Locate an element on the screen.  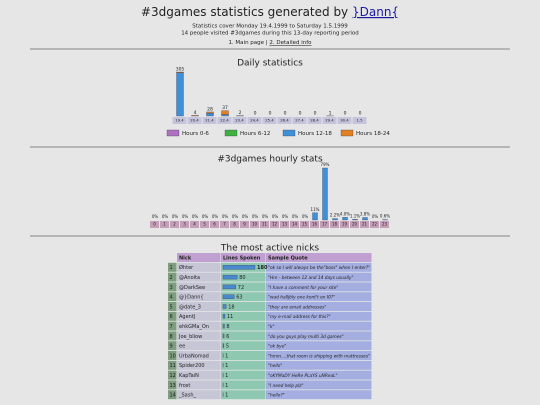
table-title: The most active nicks is located at coordinates (270, 249).